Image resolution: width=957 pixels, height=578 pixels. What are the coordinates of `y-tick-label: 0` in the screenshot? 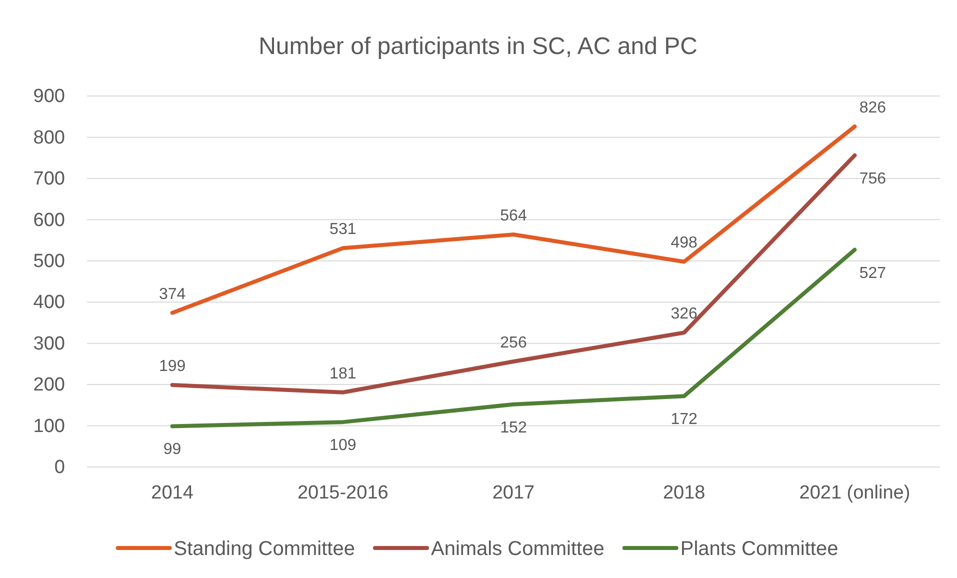 It's located at (59, 467).